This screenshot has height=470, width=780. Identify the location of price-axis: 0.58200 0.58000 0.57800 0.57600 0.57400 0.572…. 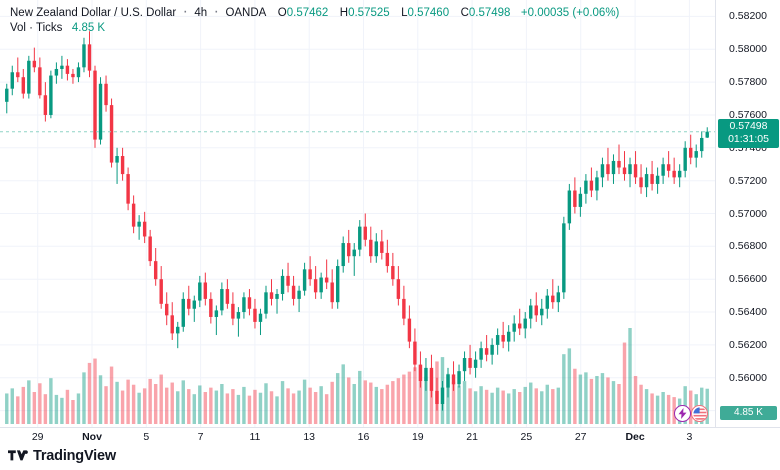
(747, 213).